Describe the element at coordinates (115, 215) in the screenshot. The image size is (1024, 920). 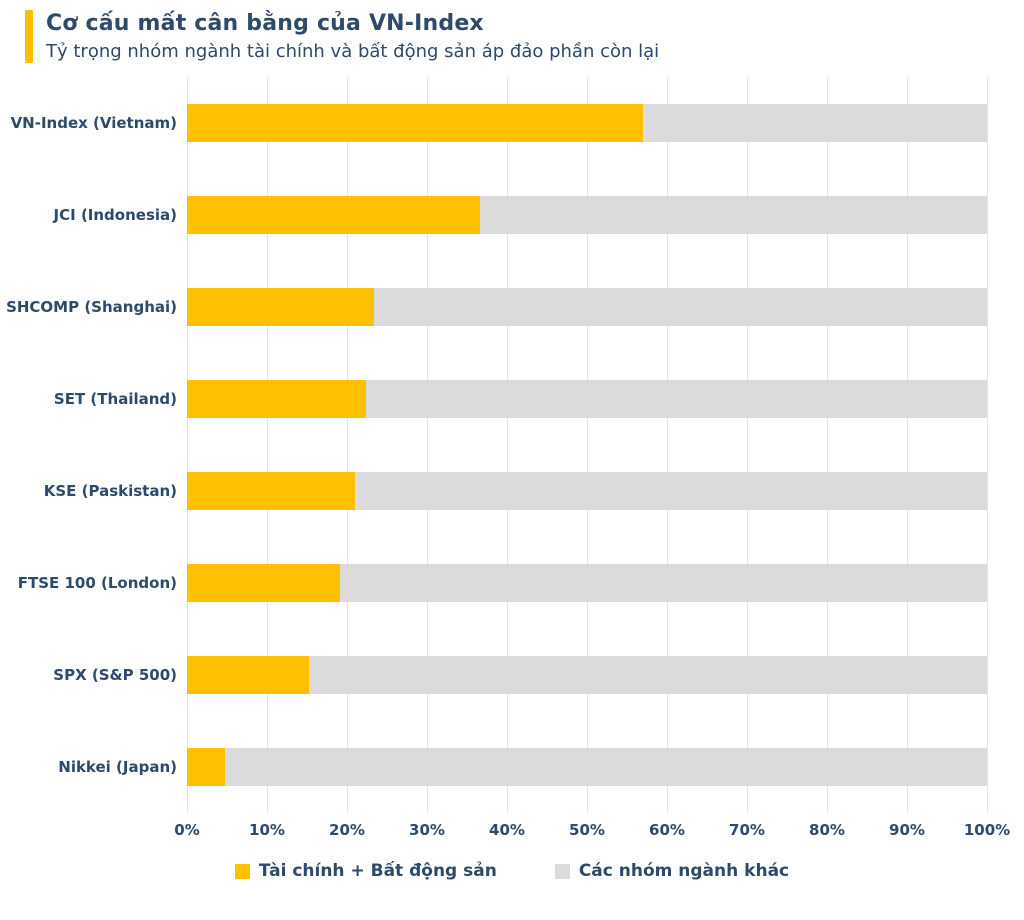
I see `category-label: JCI (Indonesia)` at that location.